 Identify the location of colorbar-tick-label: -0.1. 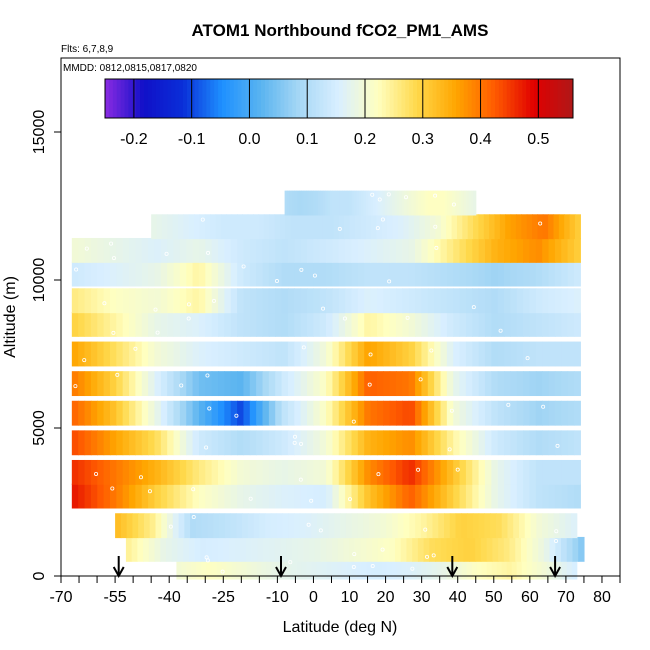
(192, 139).